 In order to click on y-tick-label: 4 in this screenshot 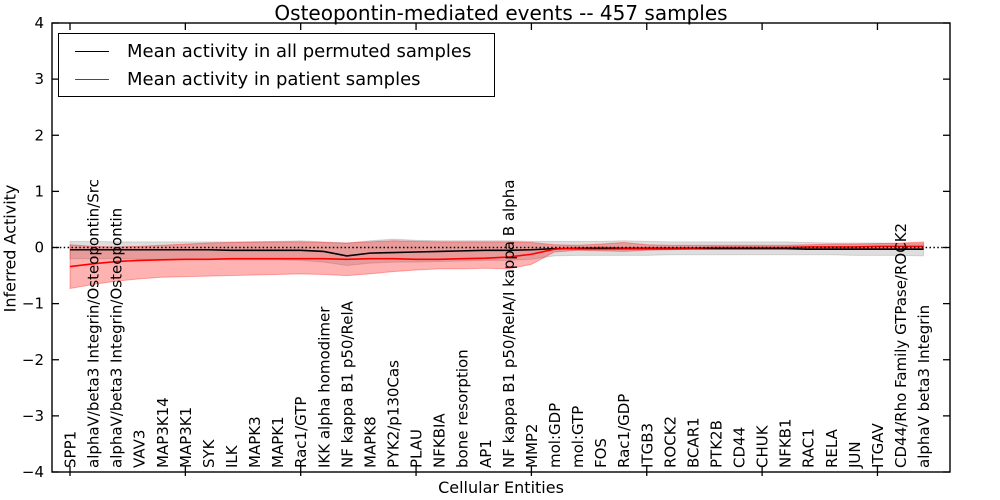, I will do `click(39, 23)`.